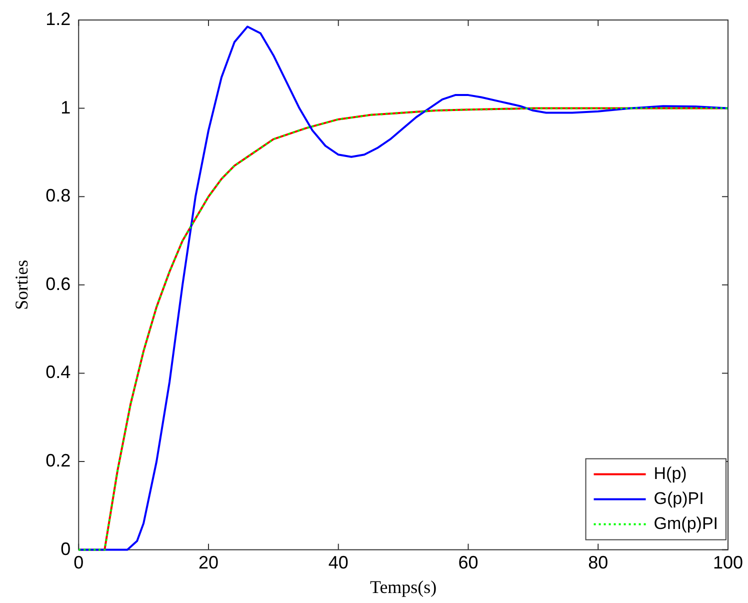 The height and width of the screenshot is (603, 748). Describe the element at coordinates (58, 284) in the screenshot. I see `y-tick-label: 0.6` at that location.